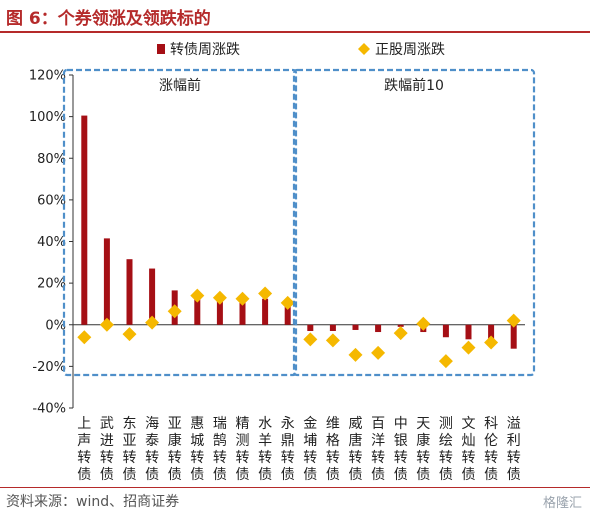 The image size is (590, 517). I want to click on legend-bar-label: 转债周涨跌, so click(205, 50).